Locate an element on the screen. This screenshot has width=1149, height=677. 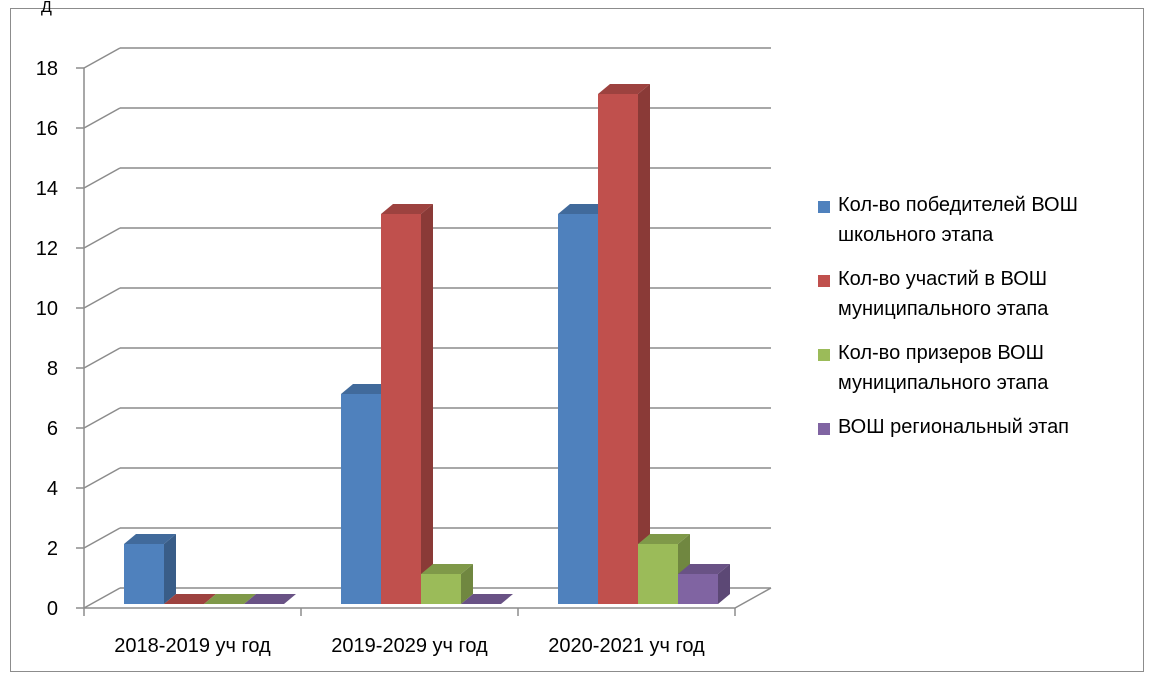
y-tick-label: 0 is located at coordinates (52, 609).